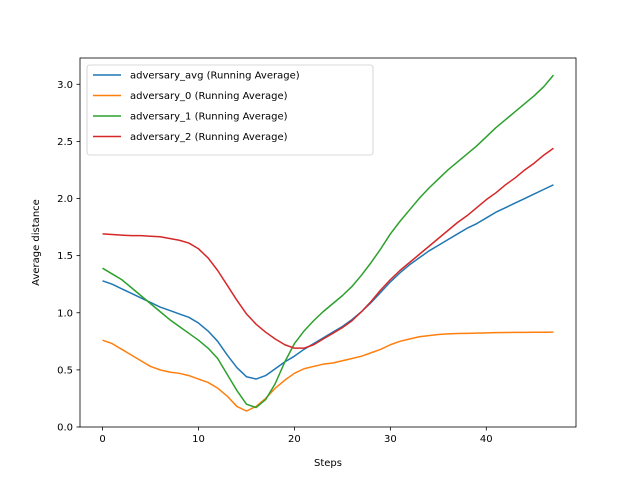 The height and width of the screenshot is (480, 640). Describe the element at coordinates (209, 96) in the screenshot. I see `legend-label: adversary_0 (Running Average)` at that location.